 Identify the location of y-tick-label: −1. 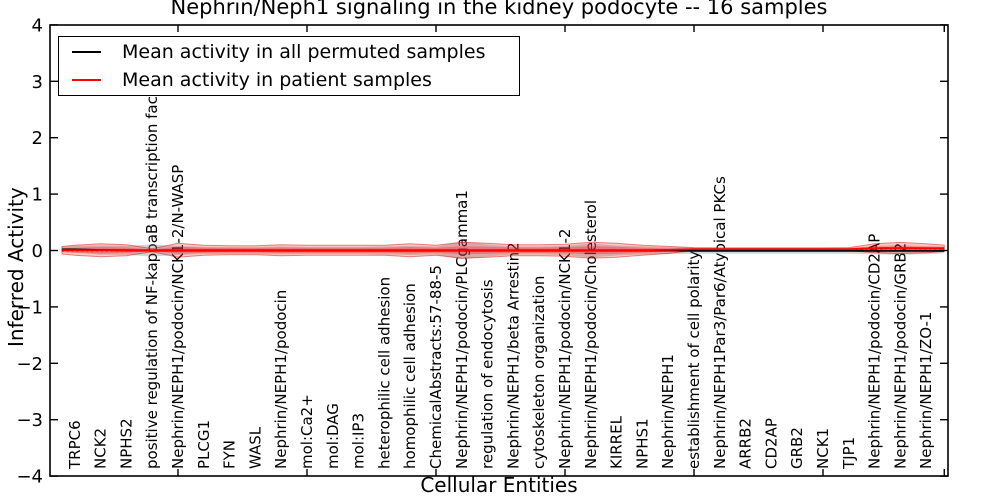
(29, 307).